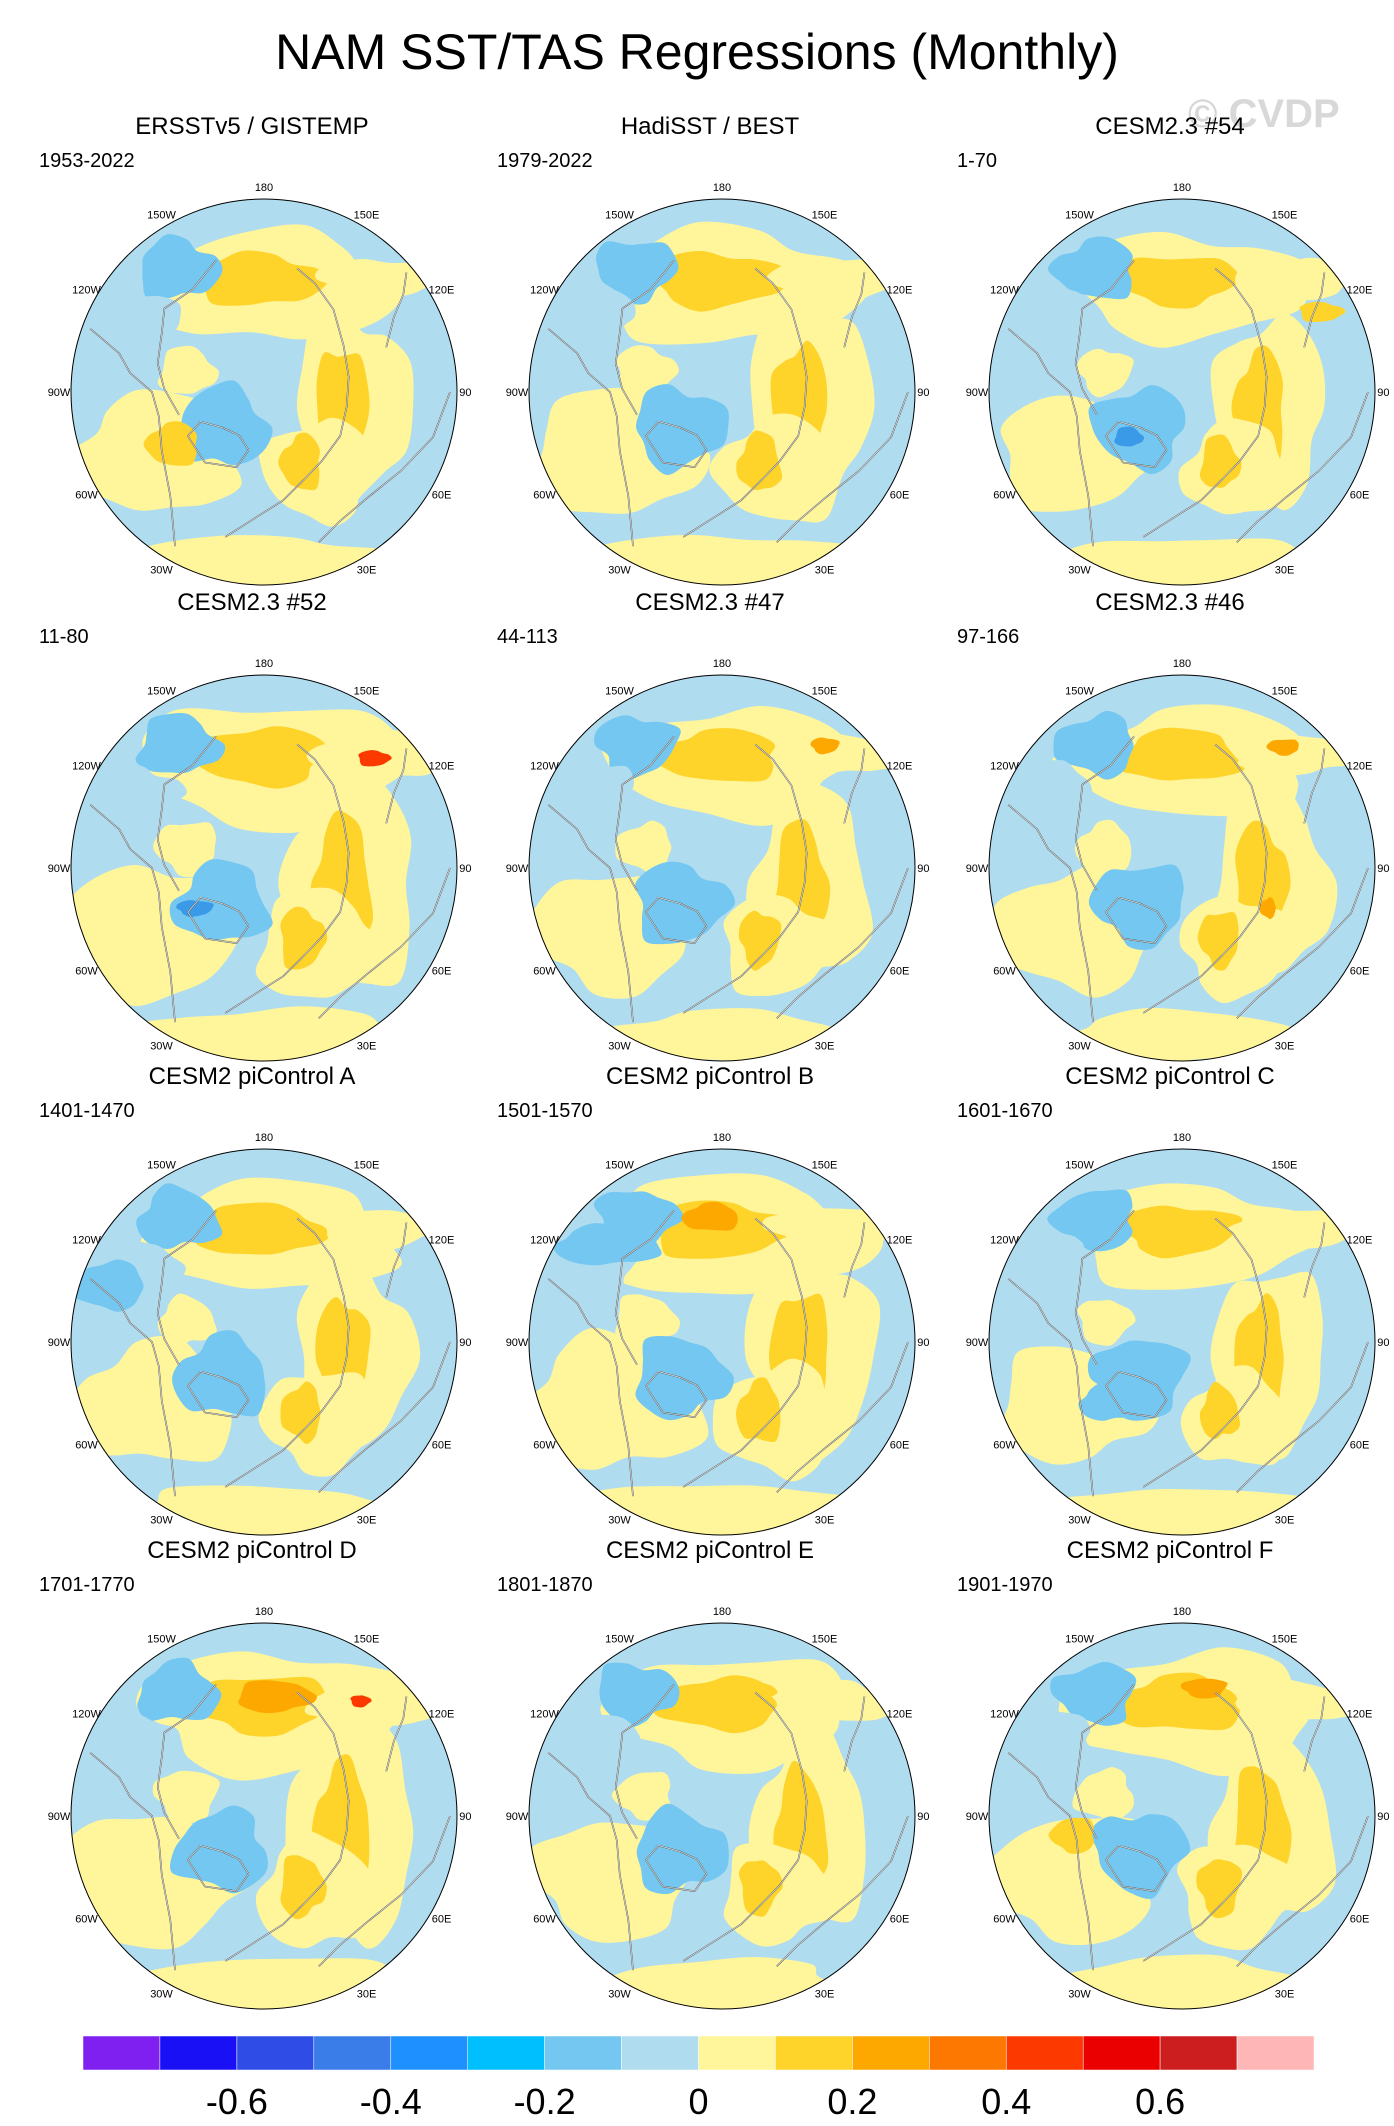 The image size is (1394, 2126). I want to click on colorbar-boxes, so click(698, 2053).